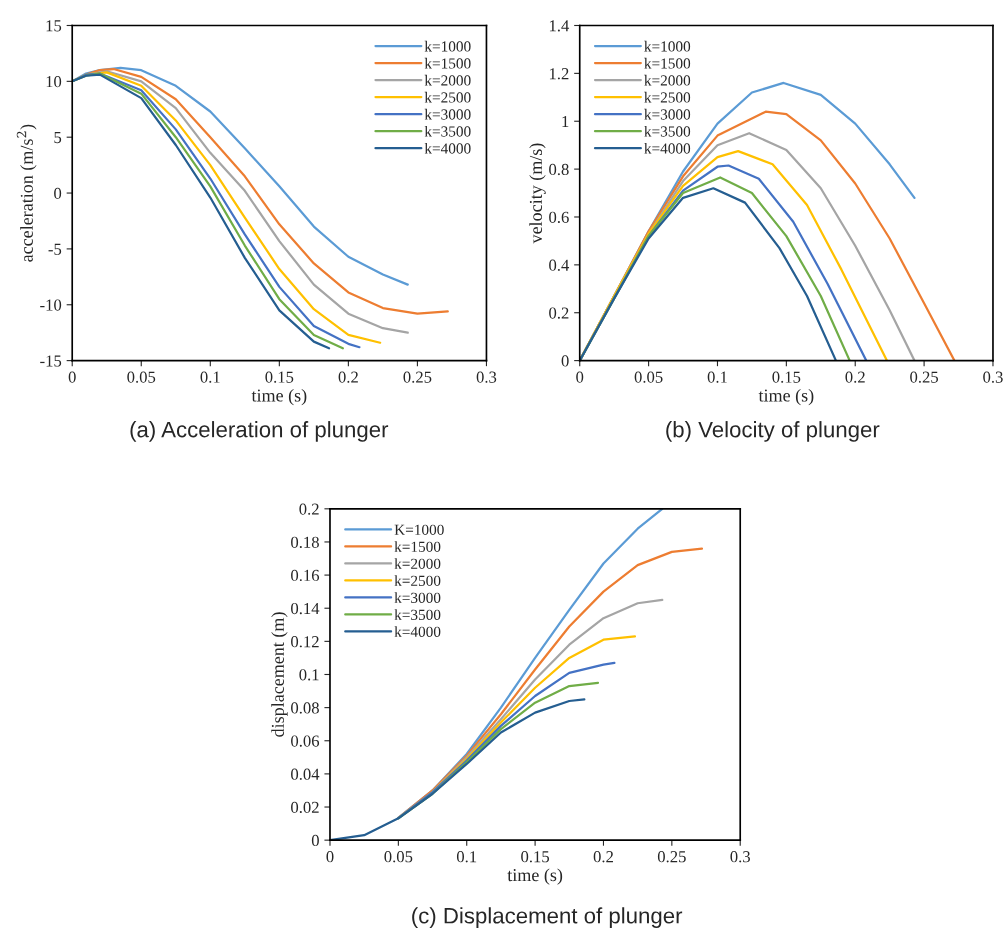 This screenshot has height=944, width=1003. Describe the element at coordinates (51, 305) in the screenshot. I see `y-tick-label: -10` at that location.